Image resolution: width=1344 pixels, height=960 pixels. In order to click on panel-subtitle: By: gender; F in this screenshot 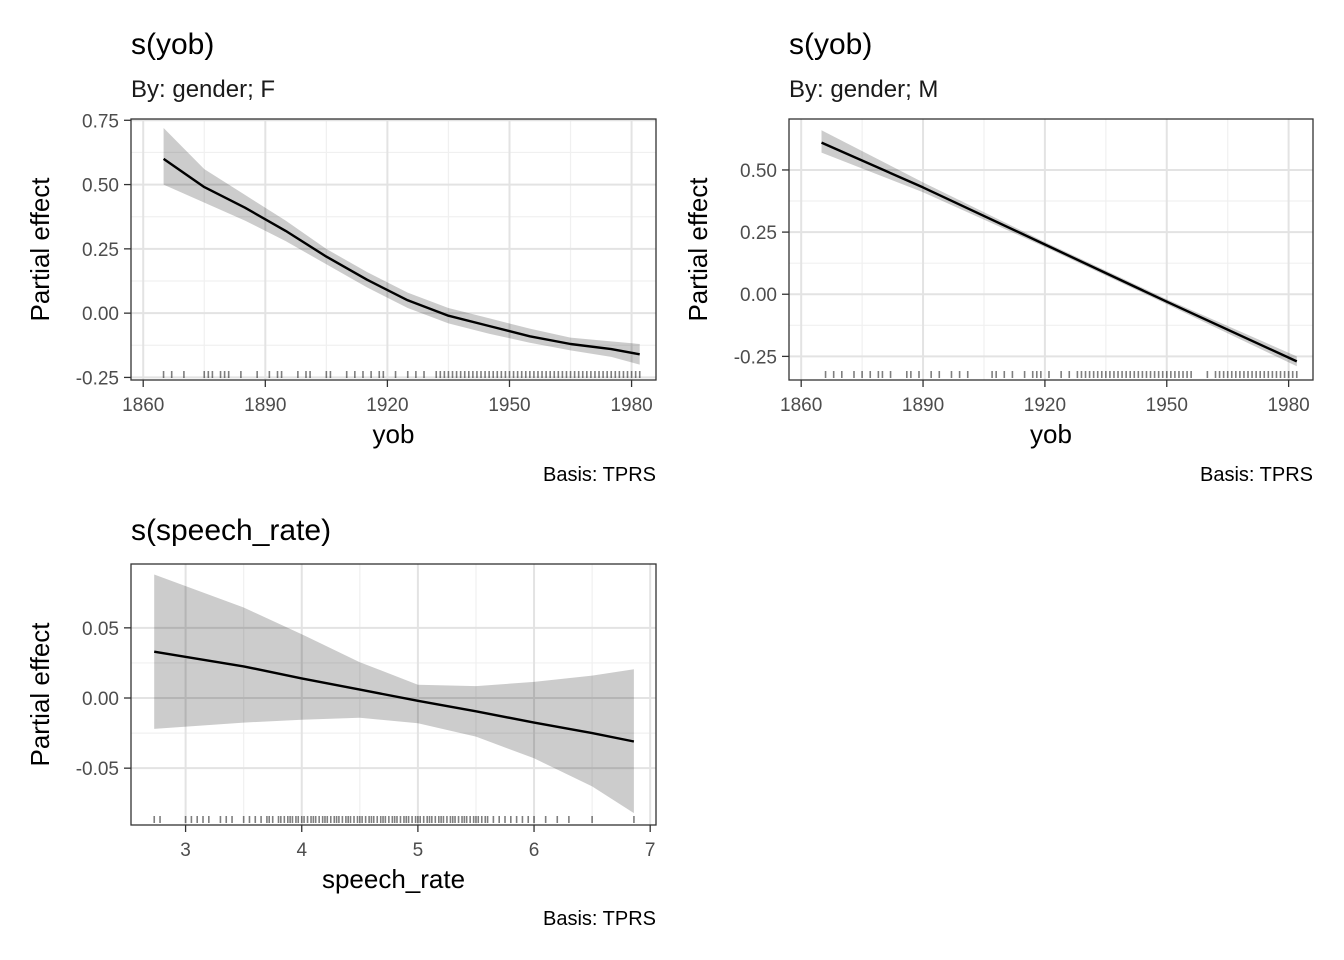, I will do `click(203, 89)`.